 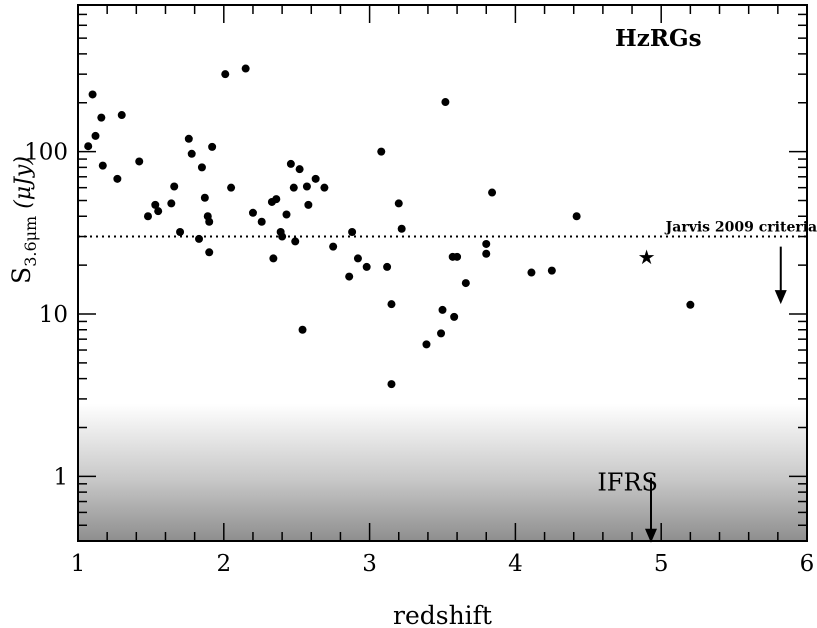 I want to click on x-tick-label: 2, so click(x=223, y=564).